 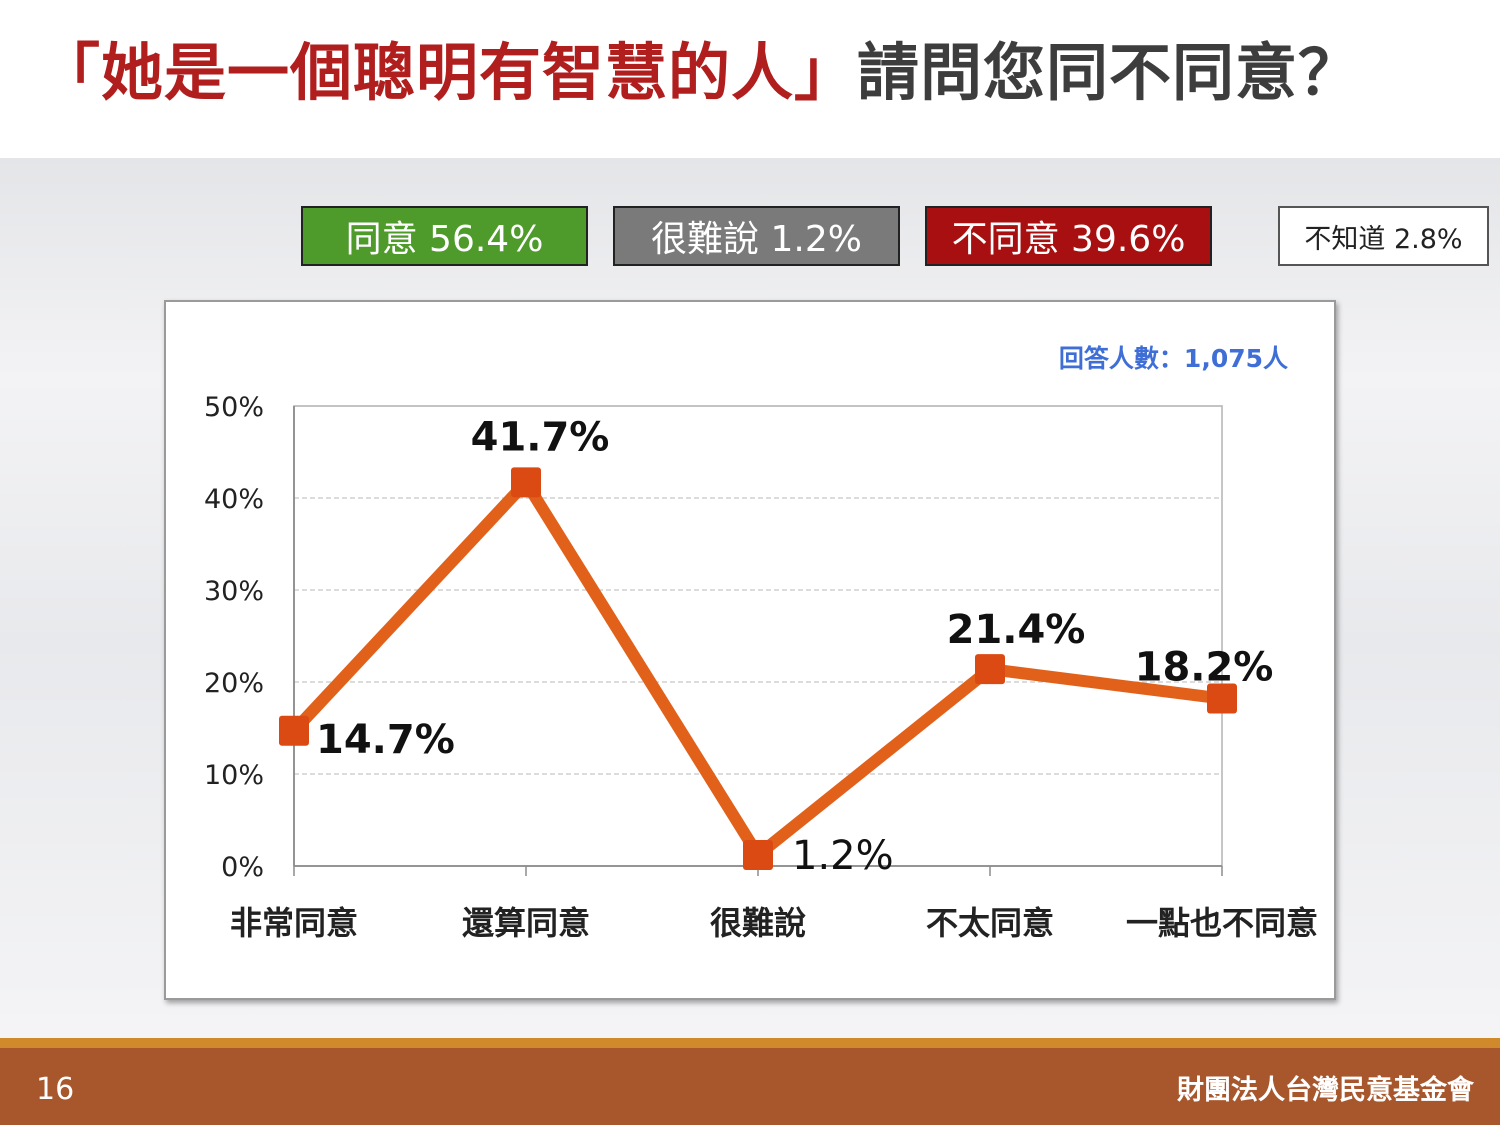 What do you see at coordinates (758, 923) in the screenshot?
I see `category-label: 很難說` at bounding box center [758, 923].